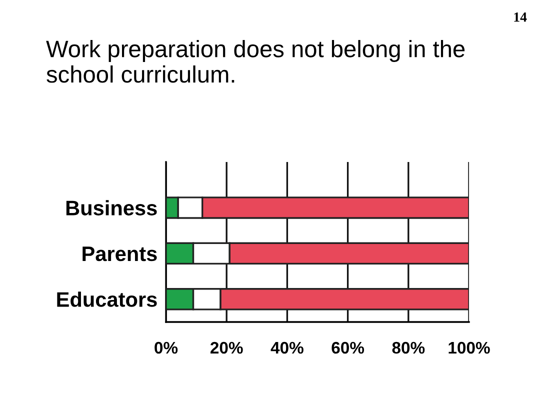 The width and height of the screenshot is (538, 412). I want to click on x-tick-label: 80%, so click(408, 348).